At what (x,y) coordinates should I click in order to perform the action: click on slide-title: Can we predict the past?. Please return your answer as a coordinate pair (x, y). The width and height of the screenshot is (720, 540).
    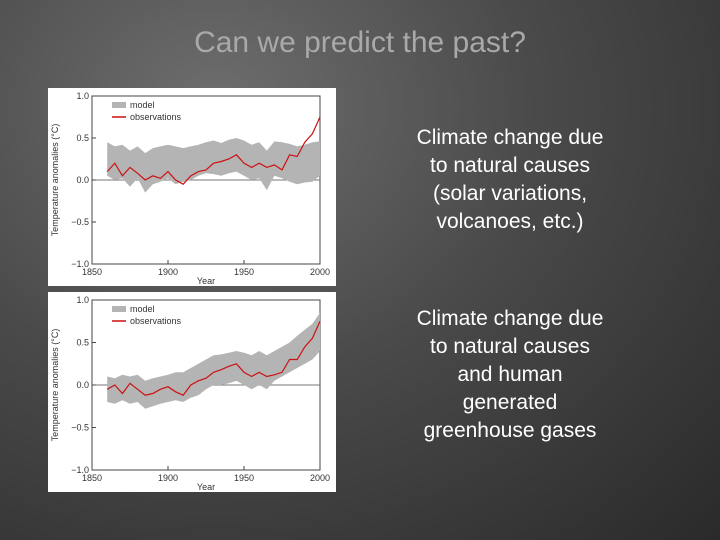
    Looking at the image, I should click on (360, 42).